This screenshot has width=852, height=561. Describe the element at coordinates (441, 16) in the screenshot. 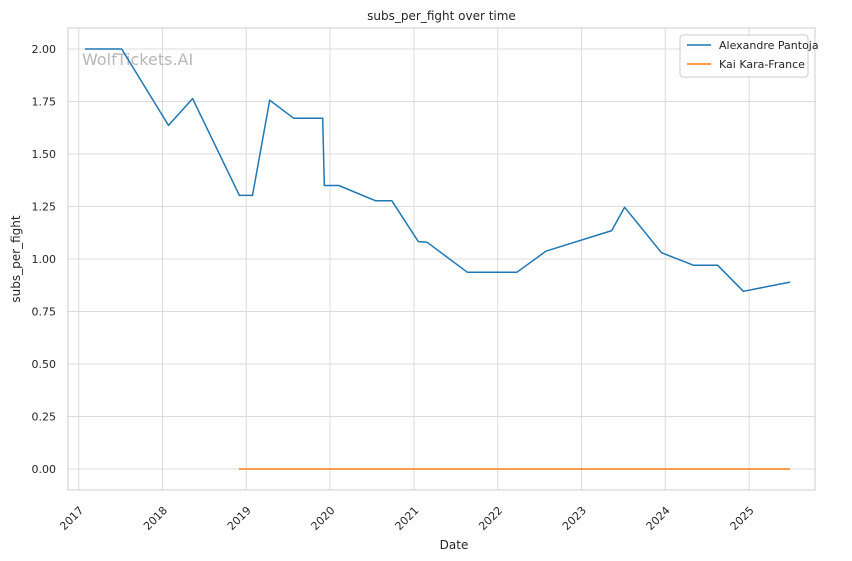

I see `chart-title: subs_per_fight over time` at that location.